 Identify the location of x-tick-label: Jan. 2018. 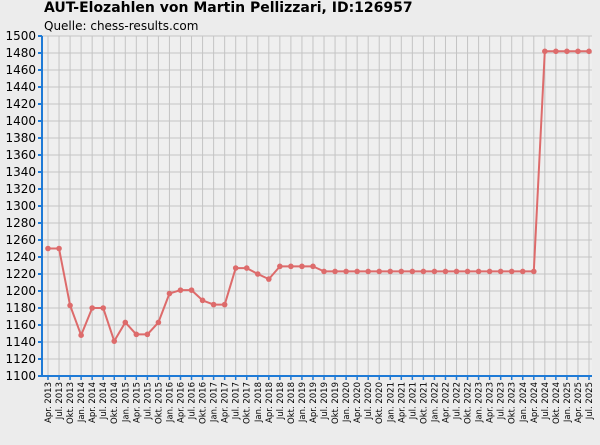
(259, 402).